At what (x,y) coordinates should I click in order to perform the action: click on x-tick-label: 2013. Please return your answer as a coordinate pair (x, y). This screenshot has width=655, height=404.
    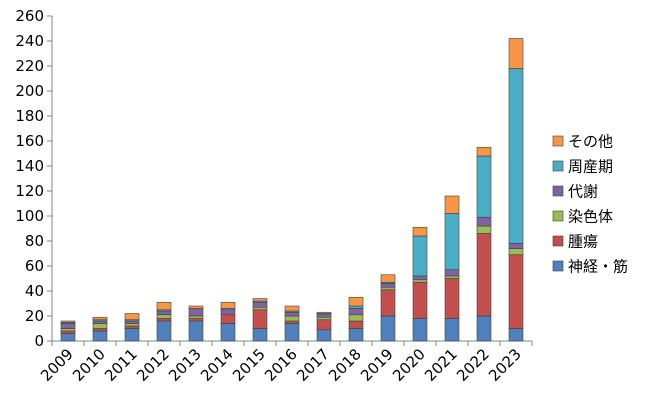
    Looking at the image, I should click on (185, 365).